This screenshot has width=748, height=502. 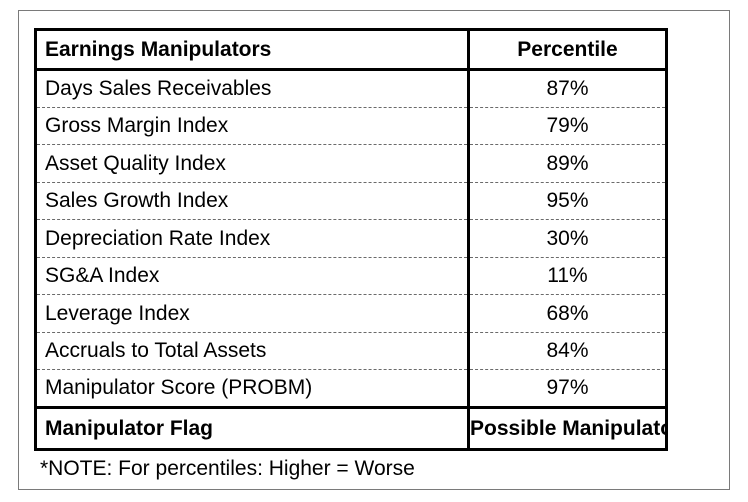 I want to click on flag-label: Manipulator Flag, so click(x=251, y=429).